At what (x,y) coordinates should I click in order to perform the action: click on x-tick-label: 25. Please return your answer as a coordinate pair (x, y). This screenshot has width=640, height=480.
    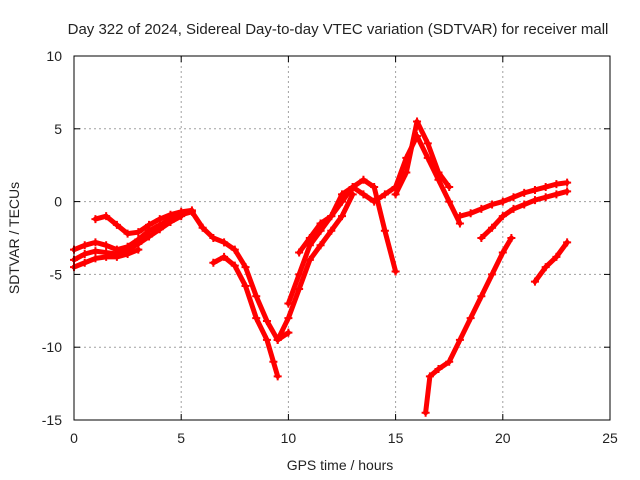
    Looking at the image, I should click on (610, 438).